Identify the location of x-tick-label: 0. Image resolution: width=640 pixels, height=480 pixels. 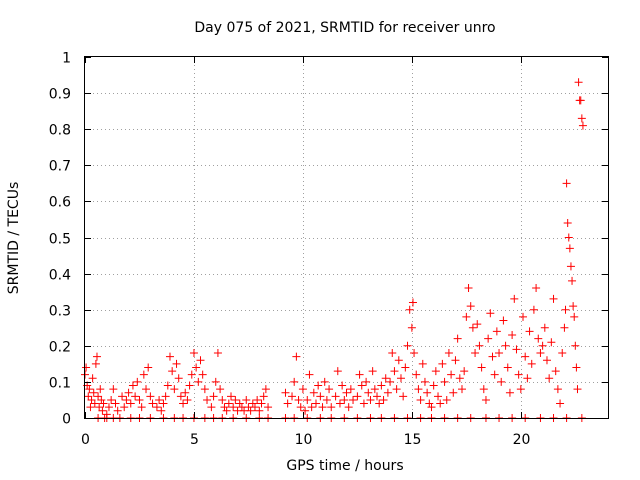
(85, 440).